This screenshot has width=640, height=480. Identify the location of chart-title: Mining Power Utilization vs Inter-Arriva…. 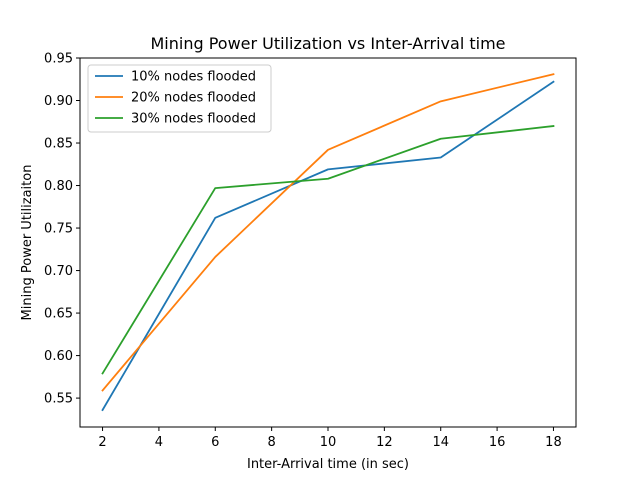
(328, 43).